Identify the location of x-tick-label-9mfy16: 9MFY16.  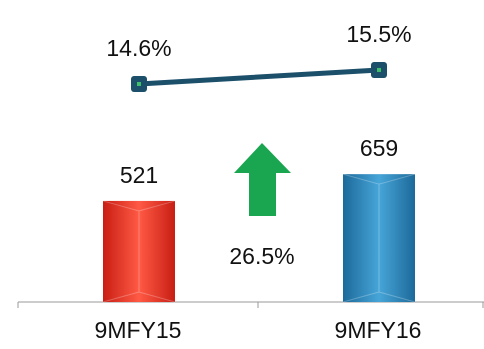
(378, 330).